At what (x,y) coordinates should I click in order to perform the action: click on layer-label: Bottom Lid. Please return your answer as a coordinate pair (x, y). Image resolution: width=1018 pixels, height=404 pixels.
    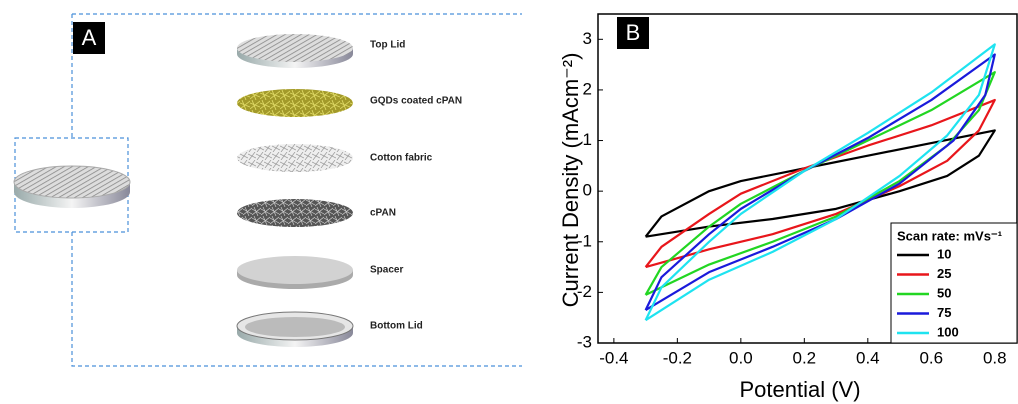
    Looking at the image, I should click on (396, 326).